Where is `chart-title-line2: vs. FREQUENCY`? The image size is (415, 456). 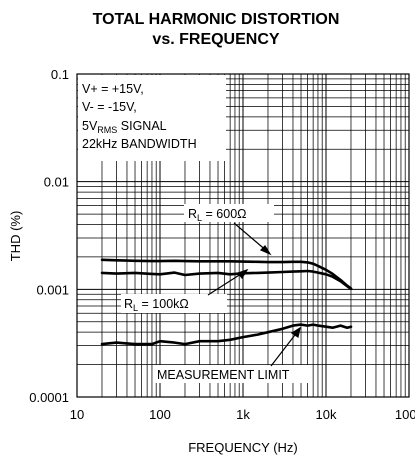 chart-title-line2: vs. FREQUENCY is located at coordinates (215, 39).